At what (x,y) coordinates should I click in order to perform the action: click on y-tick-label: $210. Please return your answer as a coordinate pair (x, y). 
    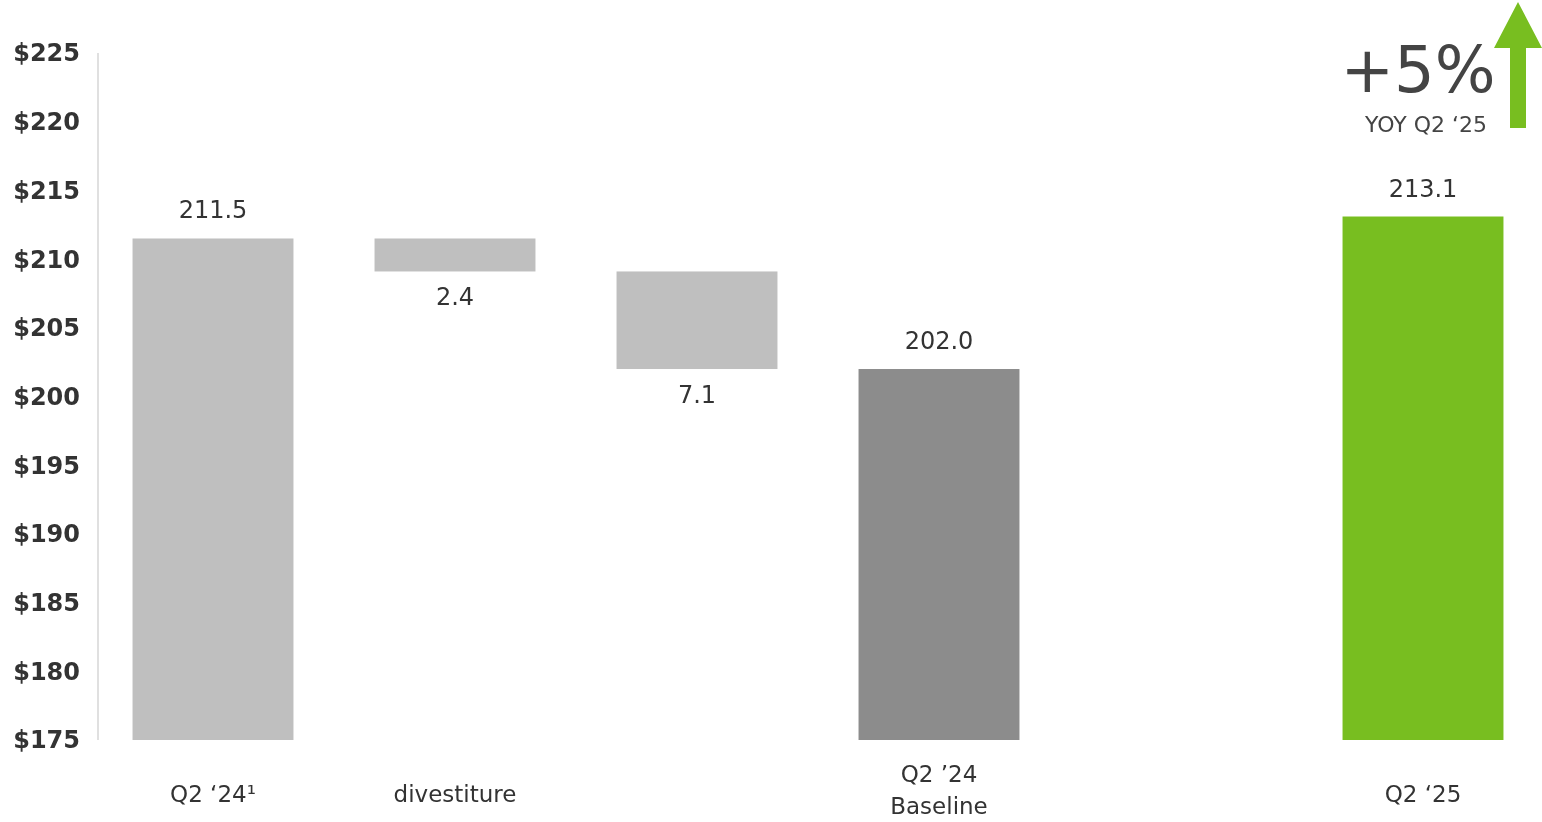
    Looking at the image, I should click on (46, 259).